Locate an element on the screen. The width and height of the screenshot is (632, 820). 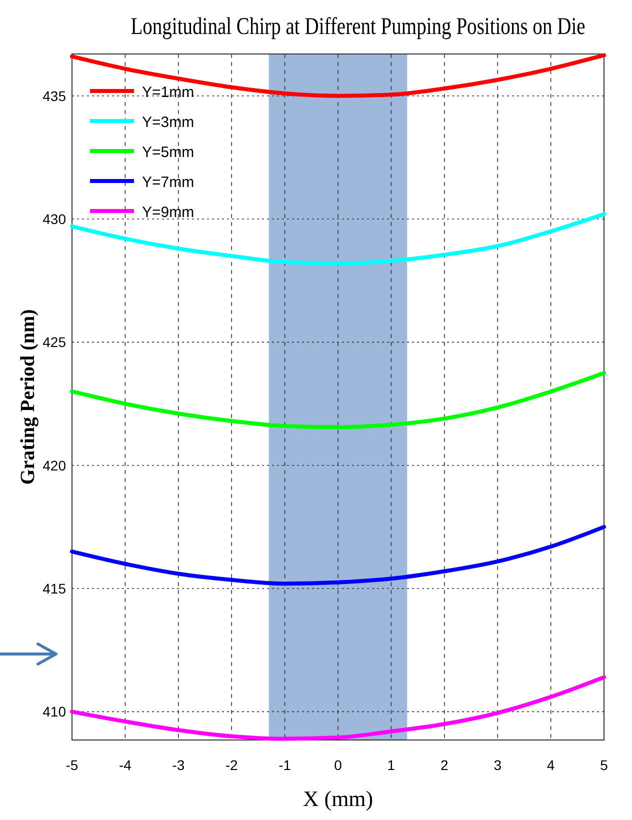
legend-label: Y=1mm is located at coordinates (168, 92).